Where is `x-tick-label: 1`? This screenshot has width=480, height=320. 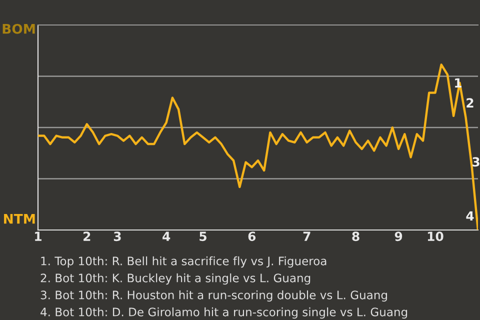
x-tick-label: 1 is located at coordinates (38, 236).